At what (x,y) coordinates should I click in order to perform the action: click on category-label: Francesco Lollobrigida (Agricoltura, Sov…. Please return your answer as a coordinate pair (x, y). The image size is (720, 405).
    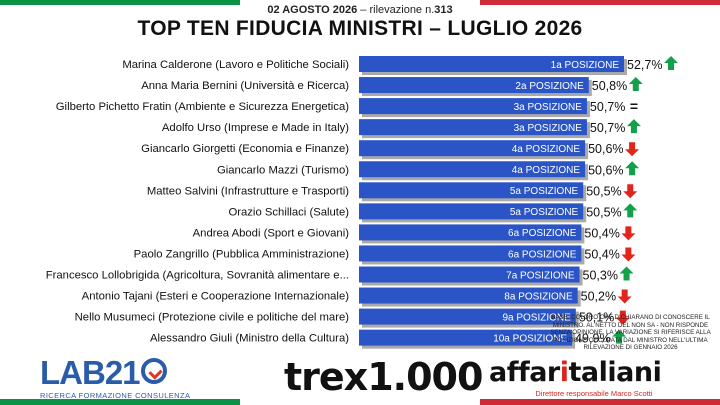
    Looking at the image, I should click on (197, 276).